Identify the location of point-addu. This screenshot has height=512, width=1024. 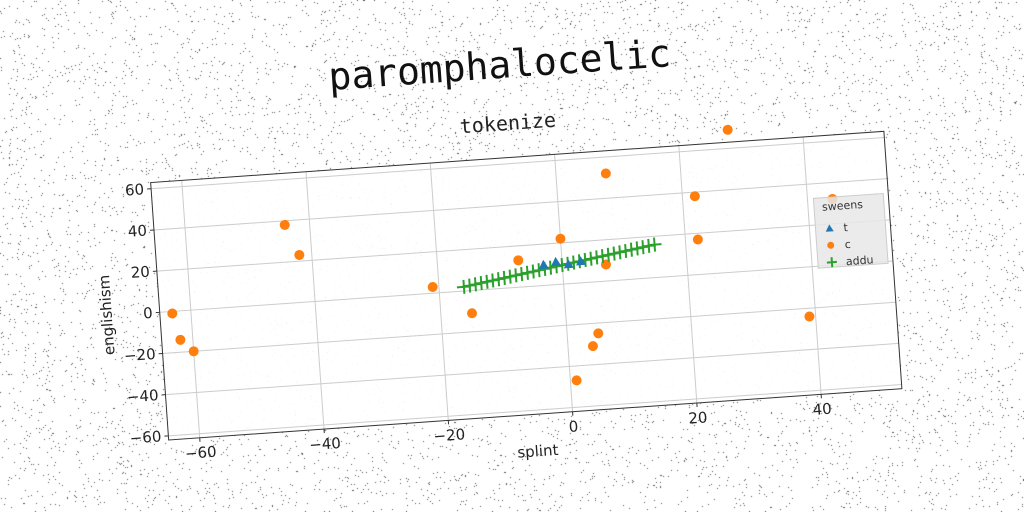
(654, 244).